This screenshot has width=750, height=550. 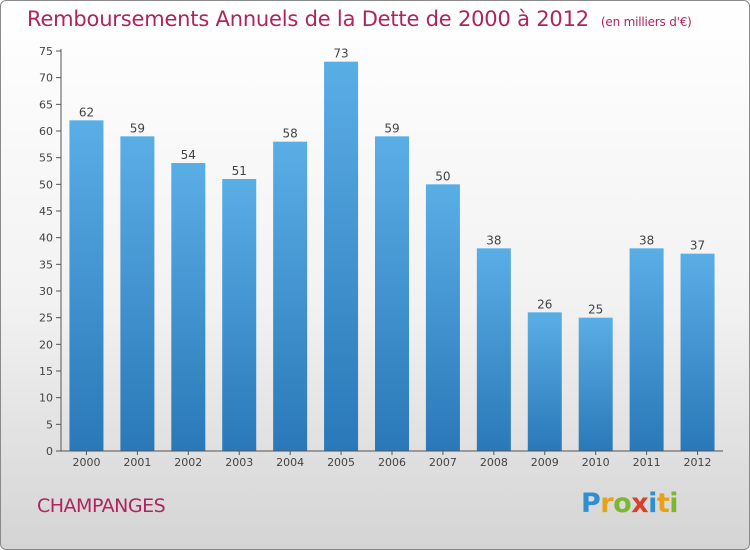 I want to click on logo-letter: P, so click(x=591, y=503).